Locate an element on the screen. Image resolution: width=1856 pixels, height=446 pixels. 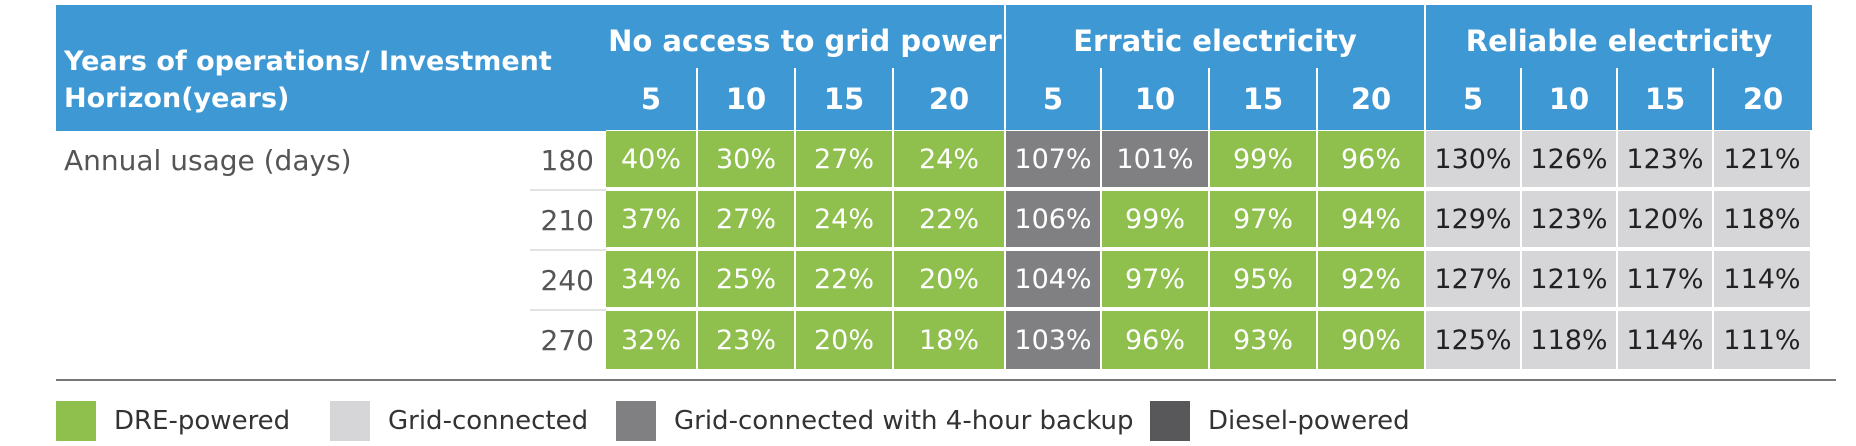
table-cell: 130% is located at coordinates (1474, 160).